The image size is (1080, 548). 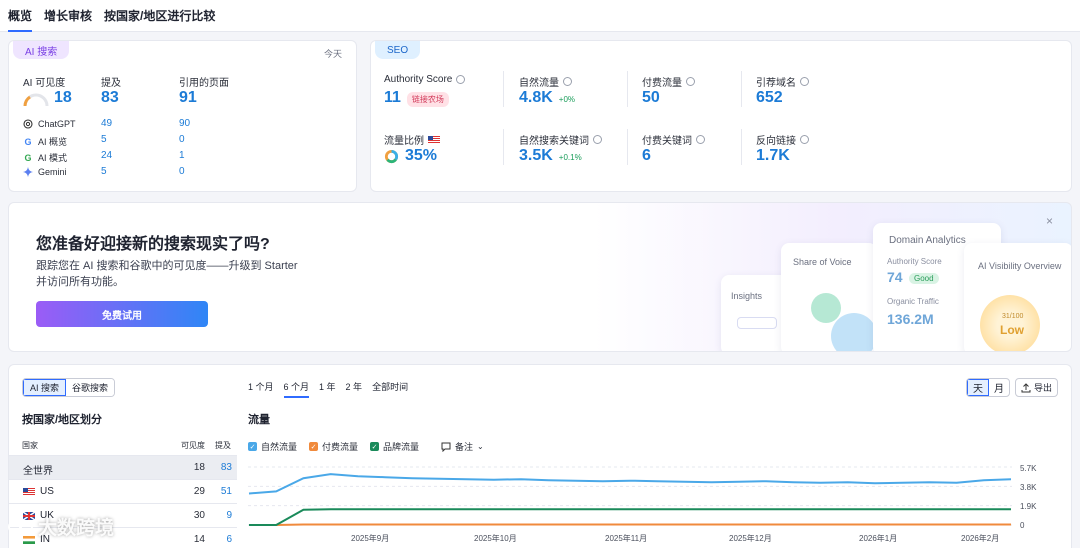 I want to click on chatgpt-icon, so click(x=28, y=124).